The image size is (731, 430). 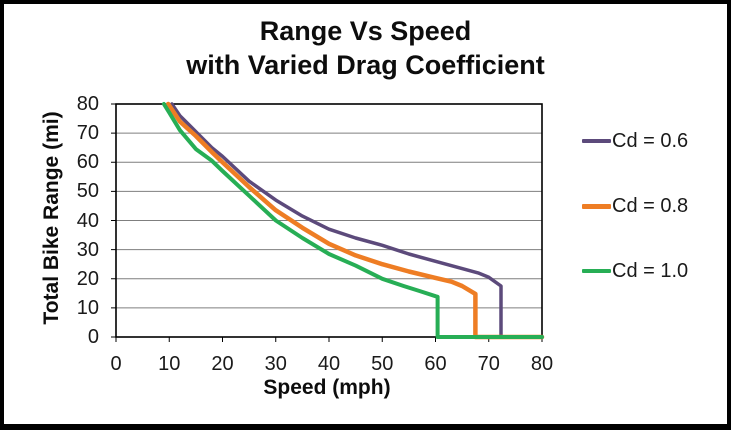 What do you see at coordinates (87, 278) in the screenshot?
I see `y-tick-label: 20` at bounding box center [87, 278].